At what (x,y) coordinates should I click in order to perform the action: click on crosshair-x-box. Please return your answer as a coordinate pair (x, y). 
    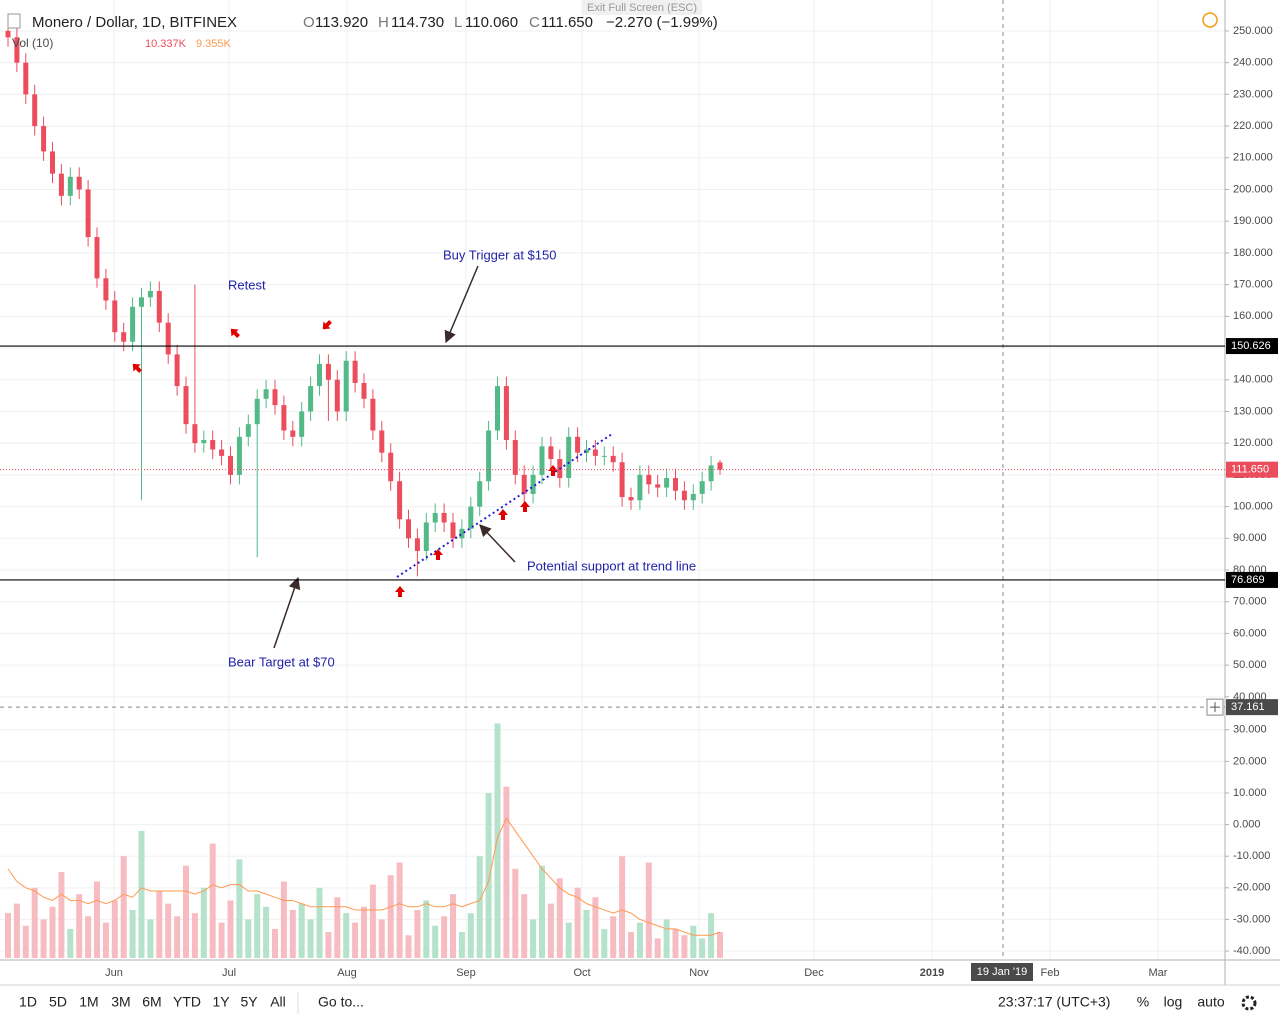
    Looking at the image, I should click on (1002, 972).